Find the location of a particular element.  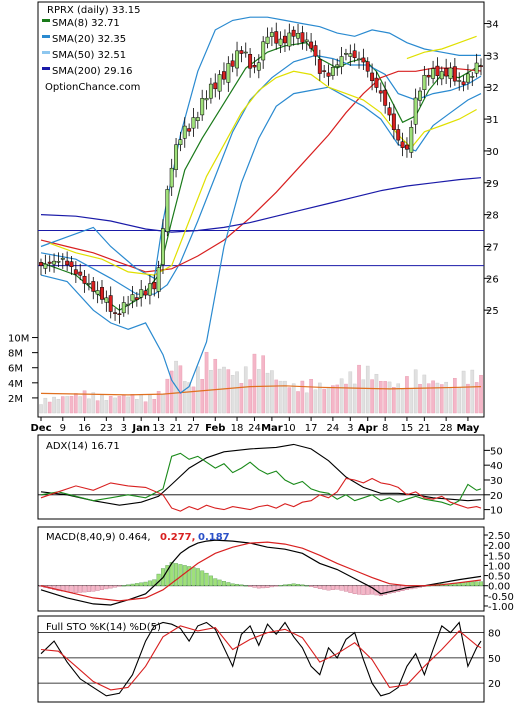

x-tick-label-5: Jan is located at coordinates (140, 428).